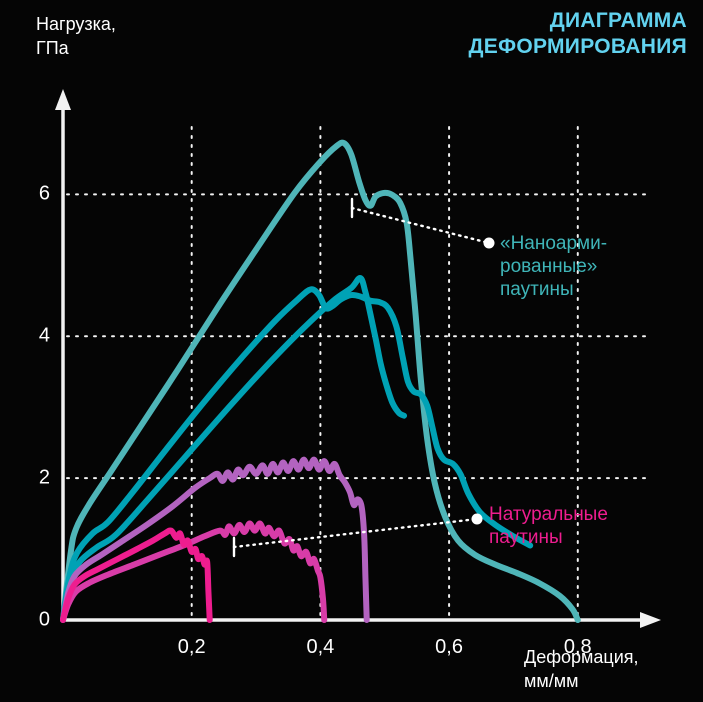  I want to click on x-tick-label: 0,2, so click(191, 647).